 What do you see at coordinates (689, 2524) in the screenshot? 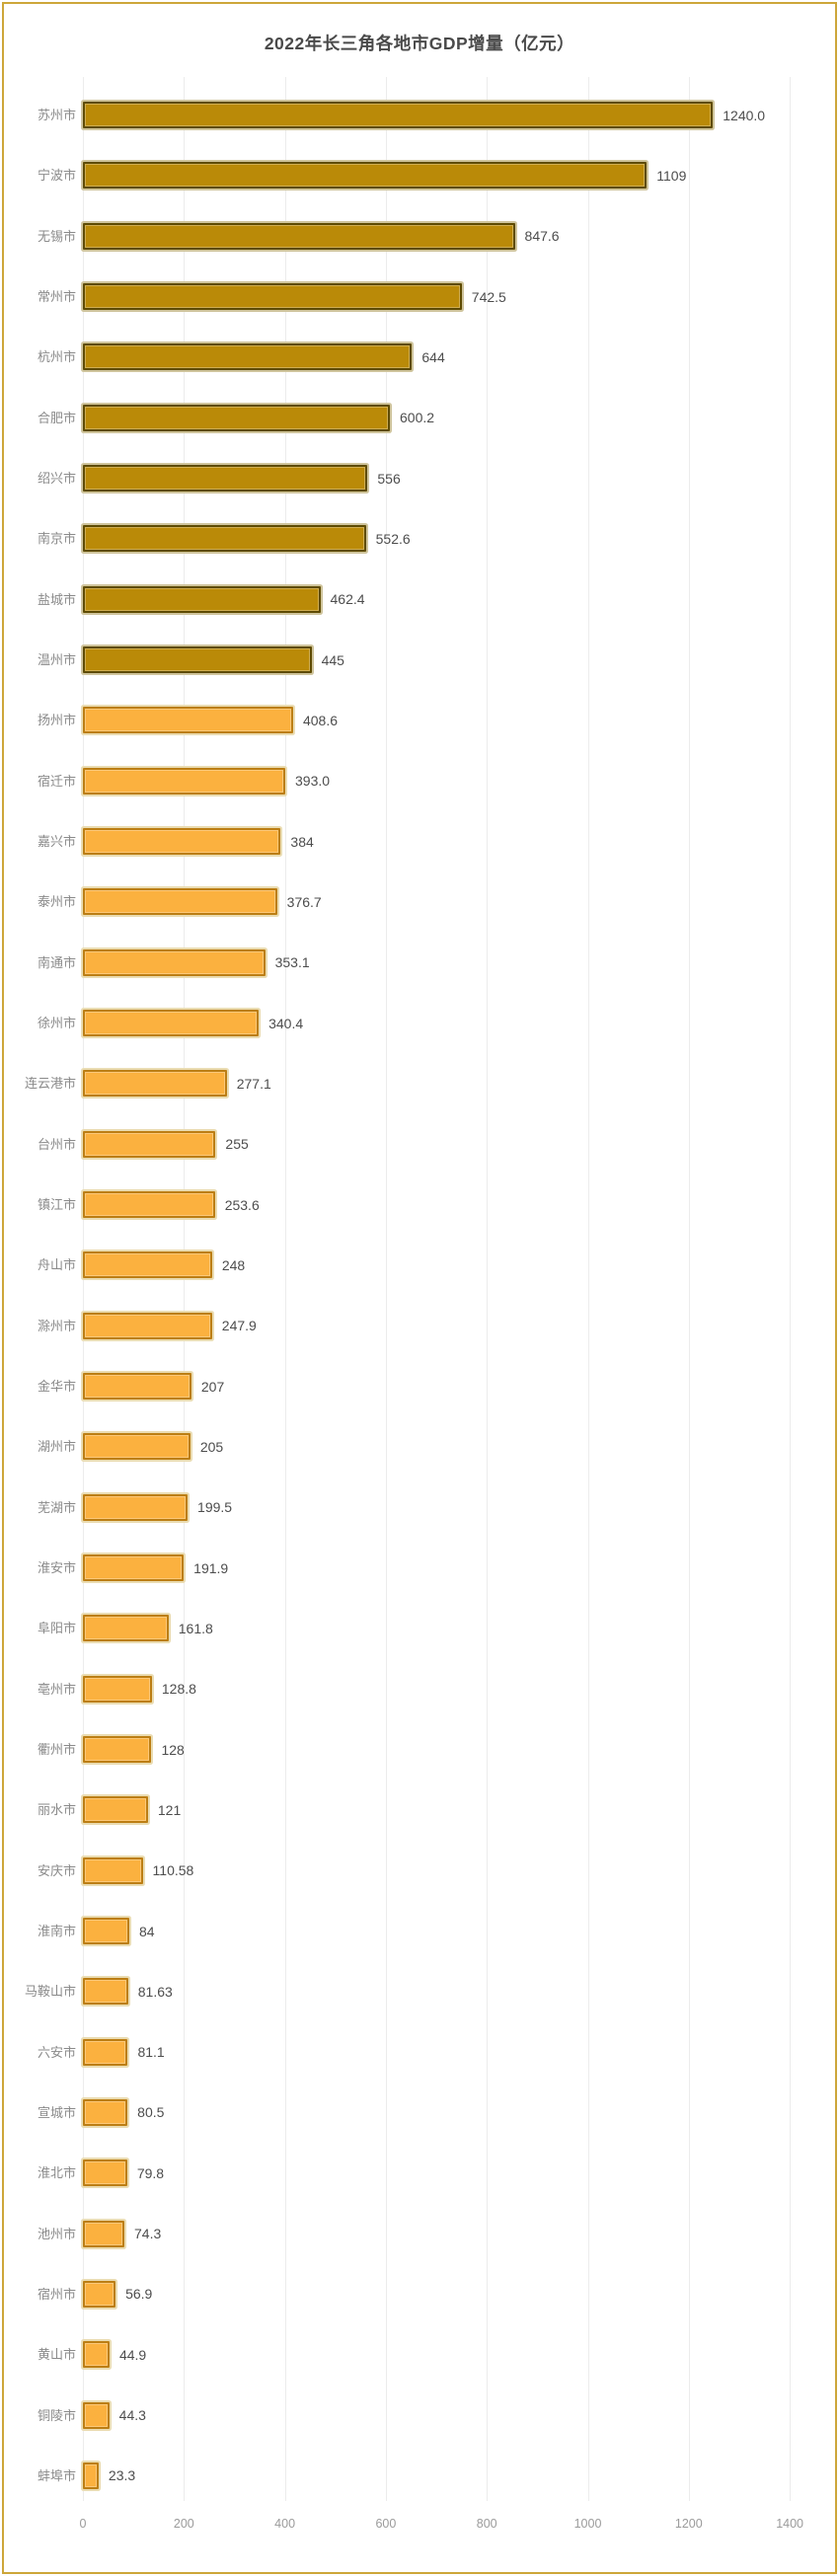
I see `x-tick-label: 1200` at bounding box center [689, 2524].